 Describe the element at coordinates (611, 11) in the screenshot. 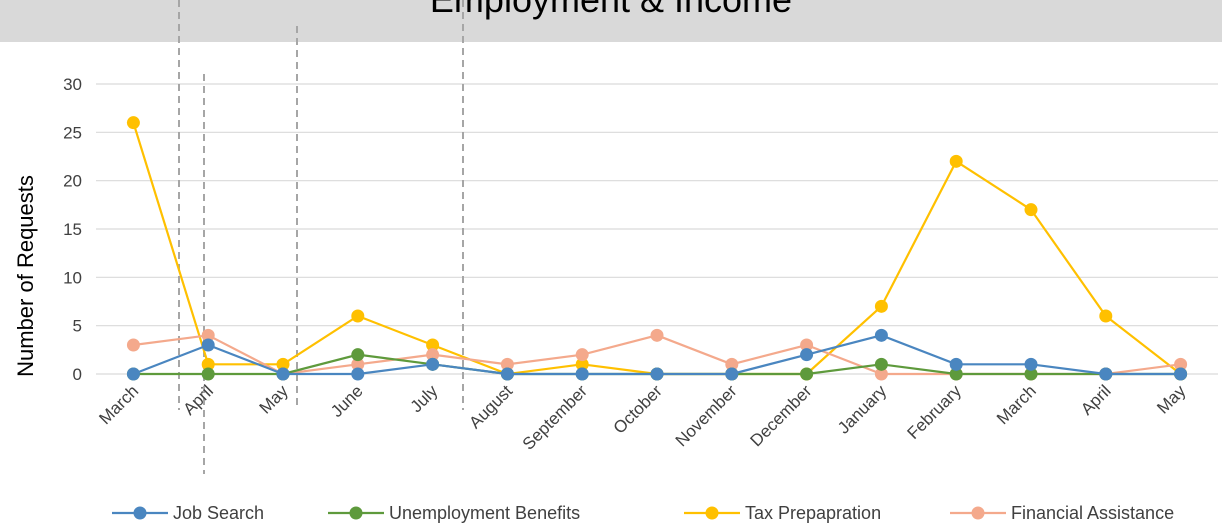

I see `chart-title: Employment & Income` at that location.